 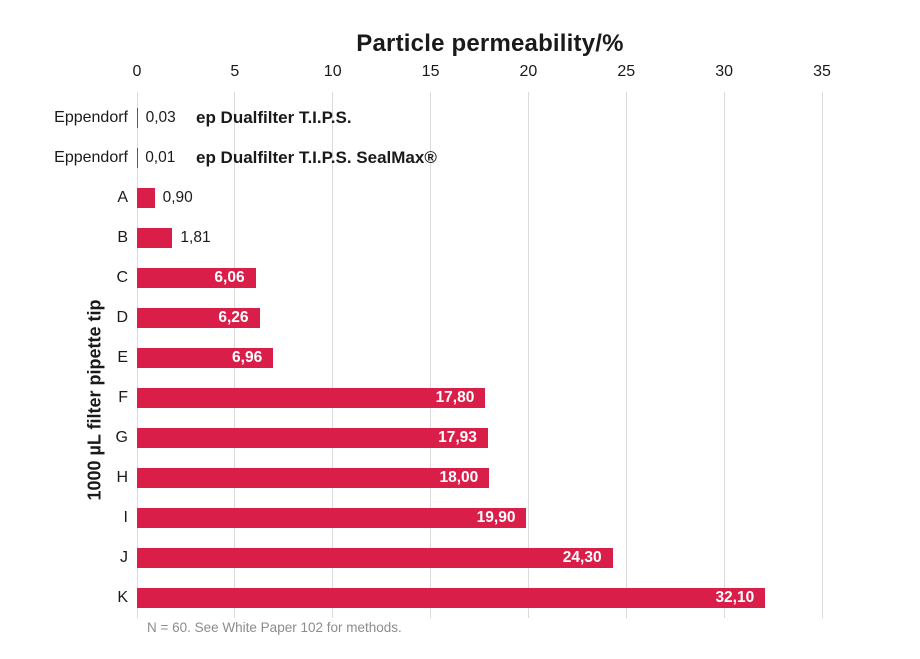 I want to click on category-label: C, so click(x=122, y=277).